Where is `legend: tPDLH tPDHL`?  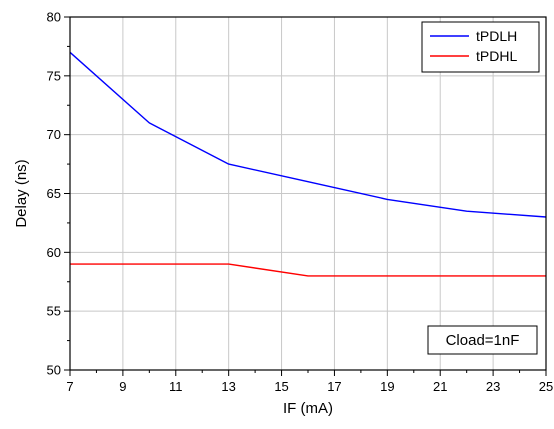
legend: tPDLH tPDHL is located at coordinates (480, 47).